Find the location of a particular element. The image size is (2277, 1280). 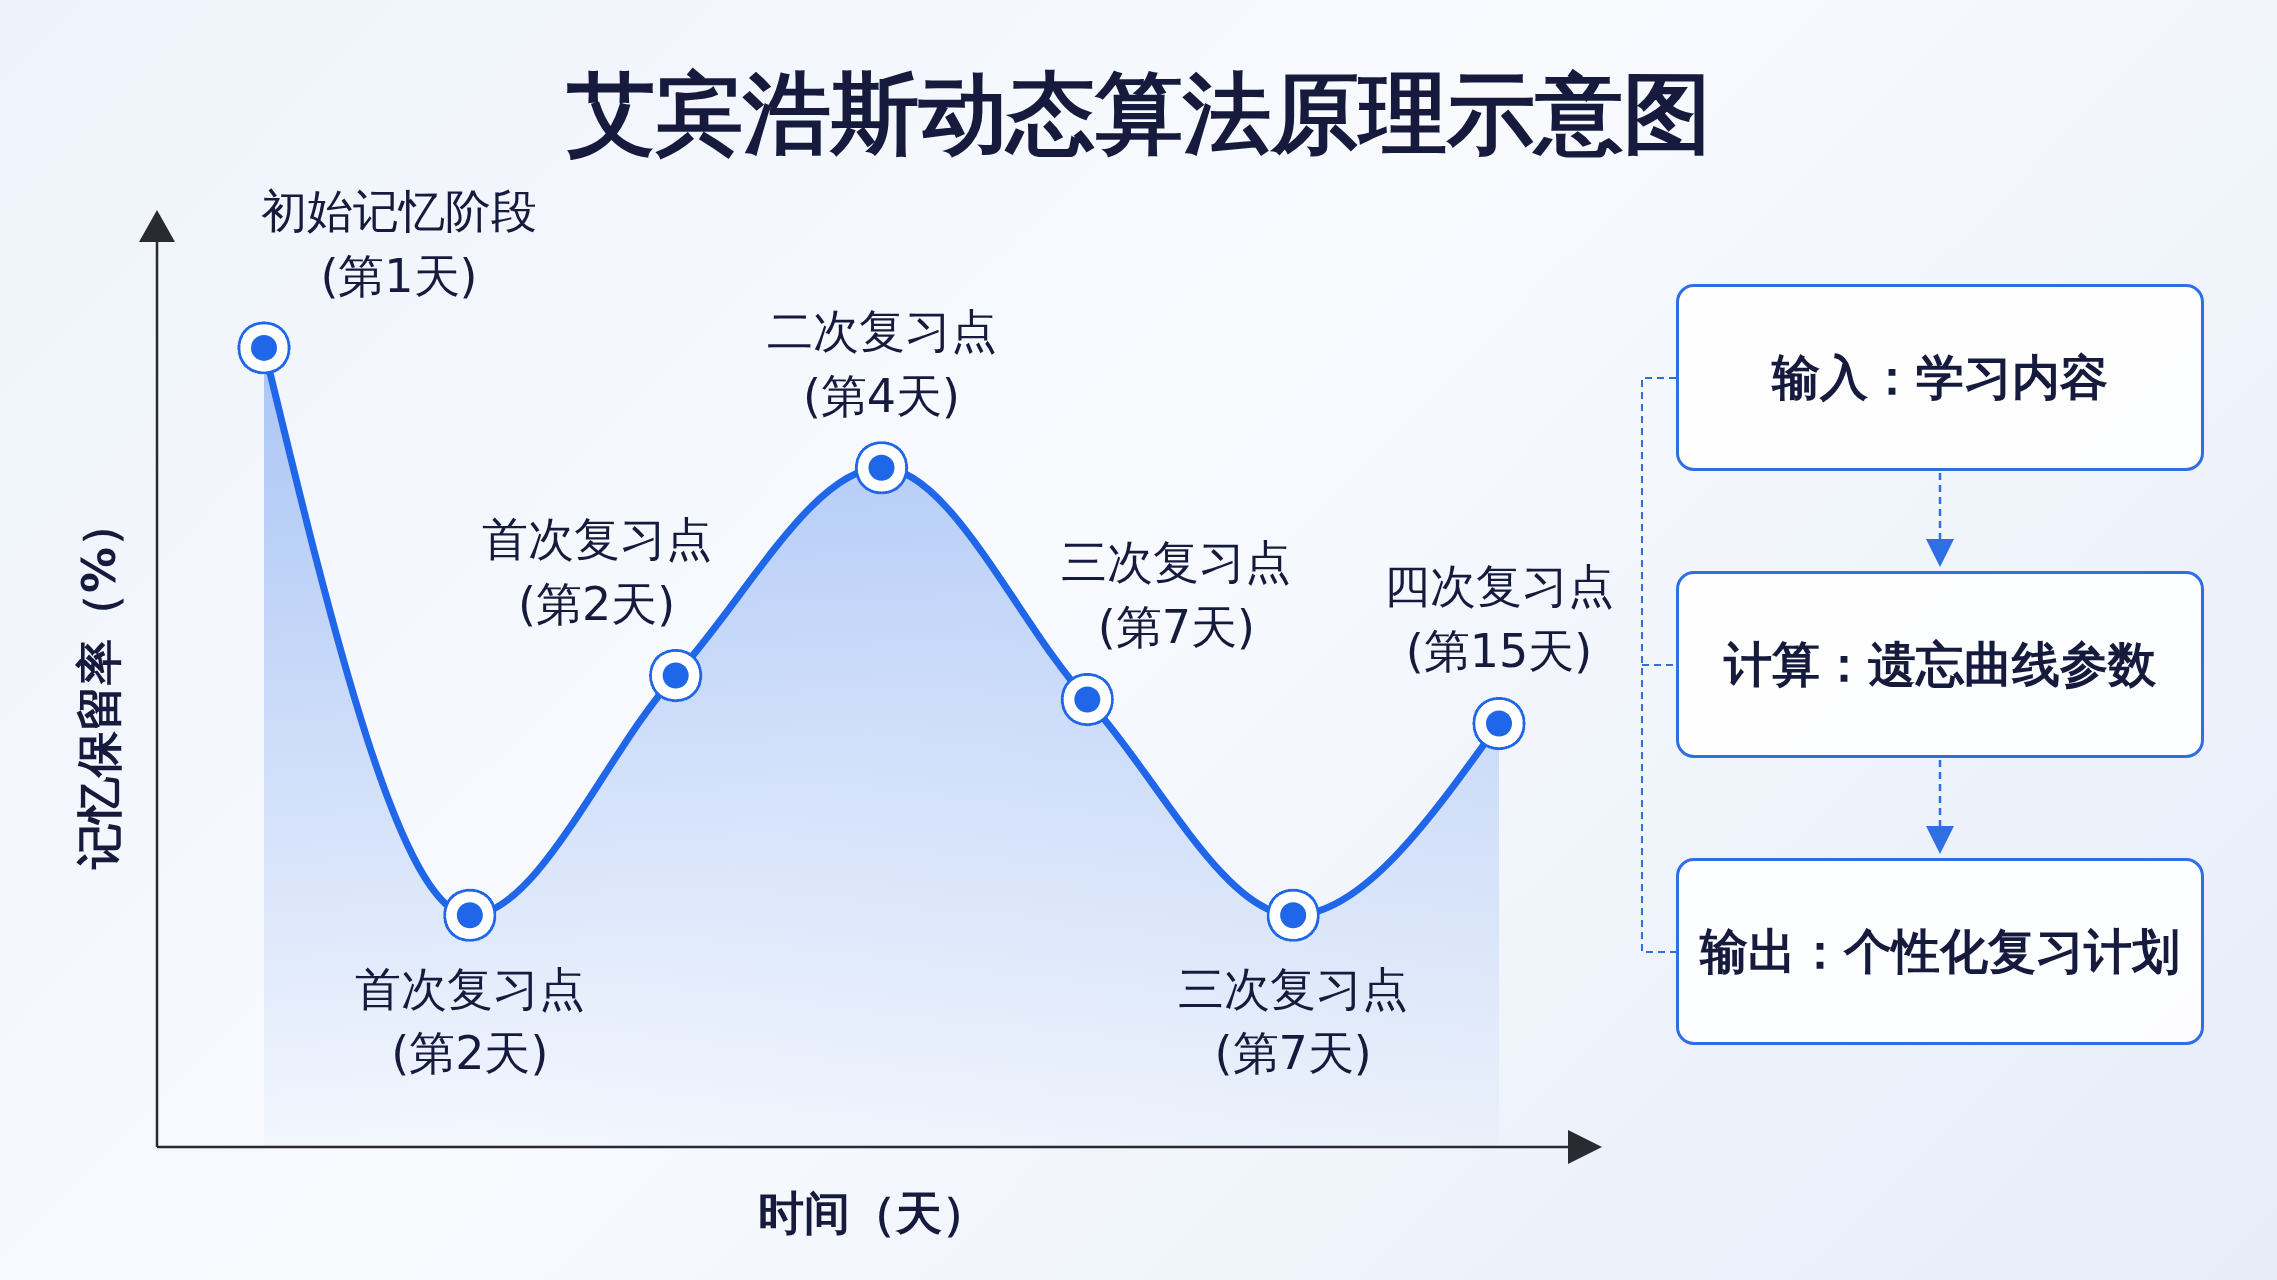

rounded-box: 计算：遗忘曲线参数 is located at coordinates (1940, 664).